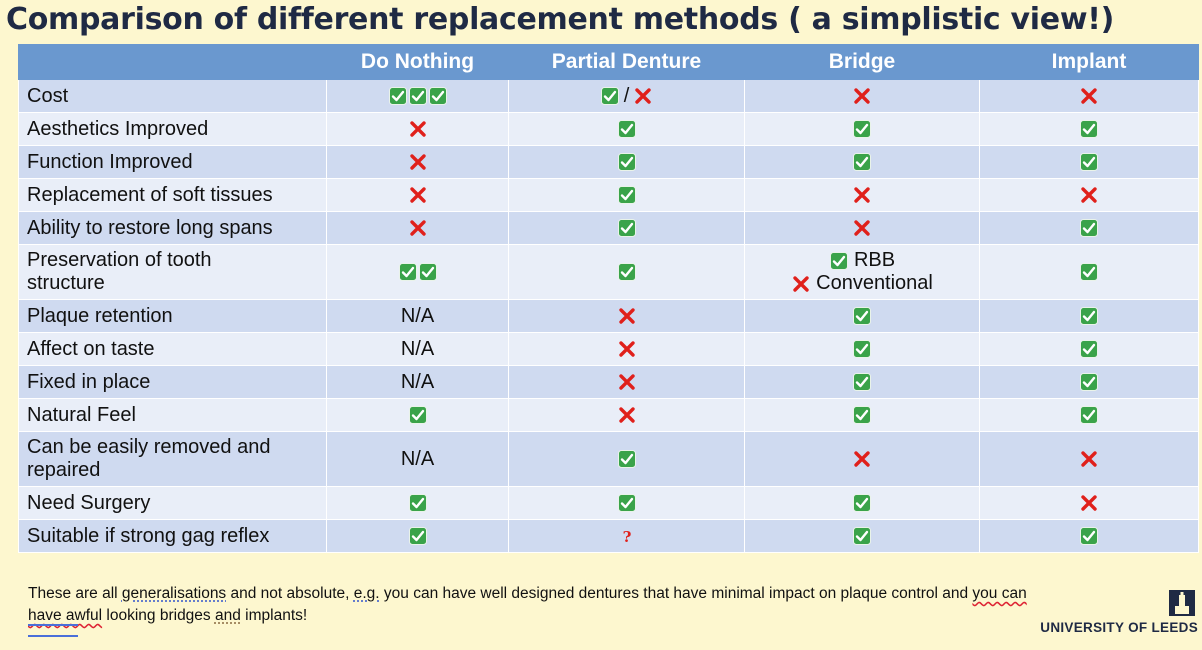  I want to click on row-label: Cost, so click(172, 96).